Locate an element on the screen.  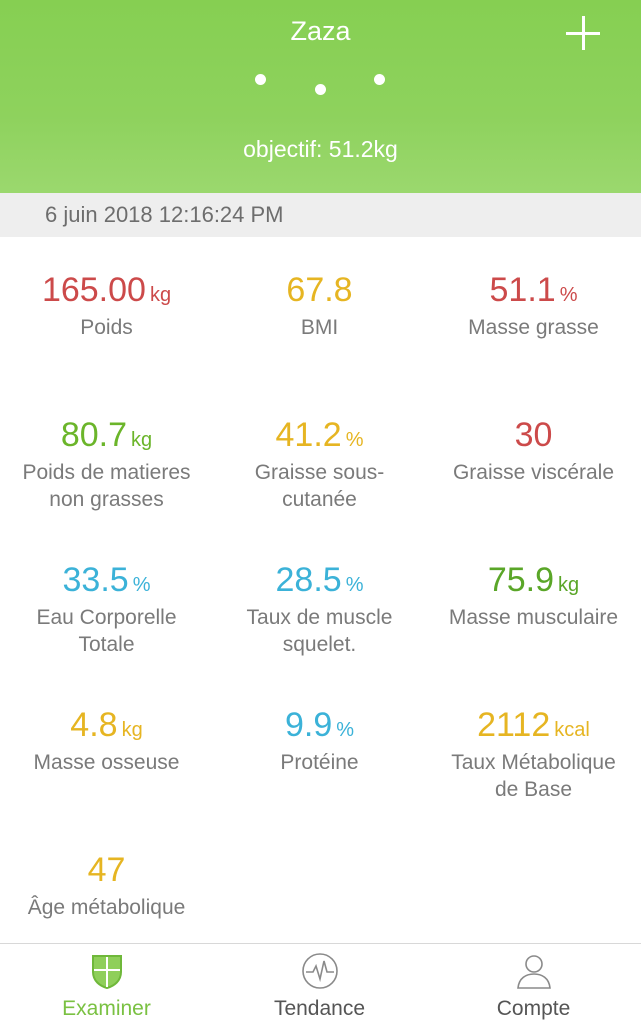
metric-label: Âge métabolique is located at coordinates (106, 907).